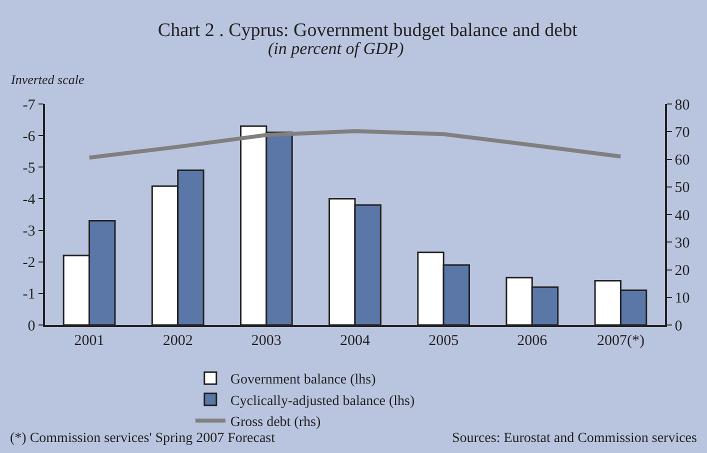 This screenshot has width=707, height=453. What do you see at coordinates (177, 340) in the screenshot?
I see `x-tick-label: 2002` at bounding box center [177, 340].